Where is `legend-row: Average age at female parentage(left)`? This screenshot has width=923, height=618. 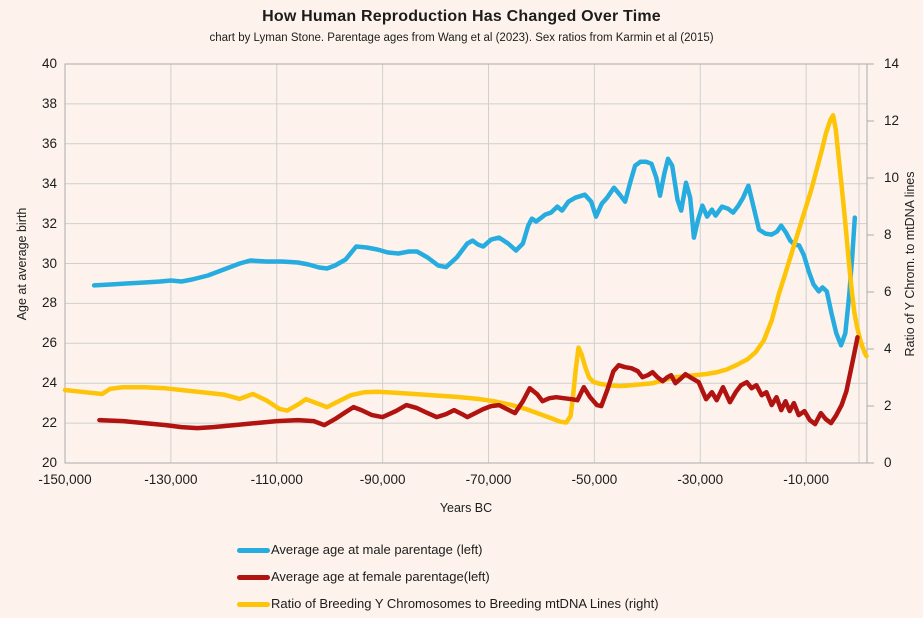
legend-row: Average age at female parentage(left) is located at coordinates (448, 577).